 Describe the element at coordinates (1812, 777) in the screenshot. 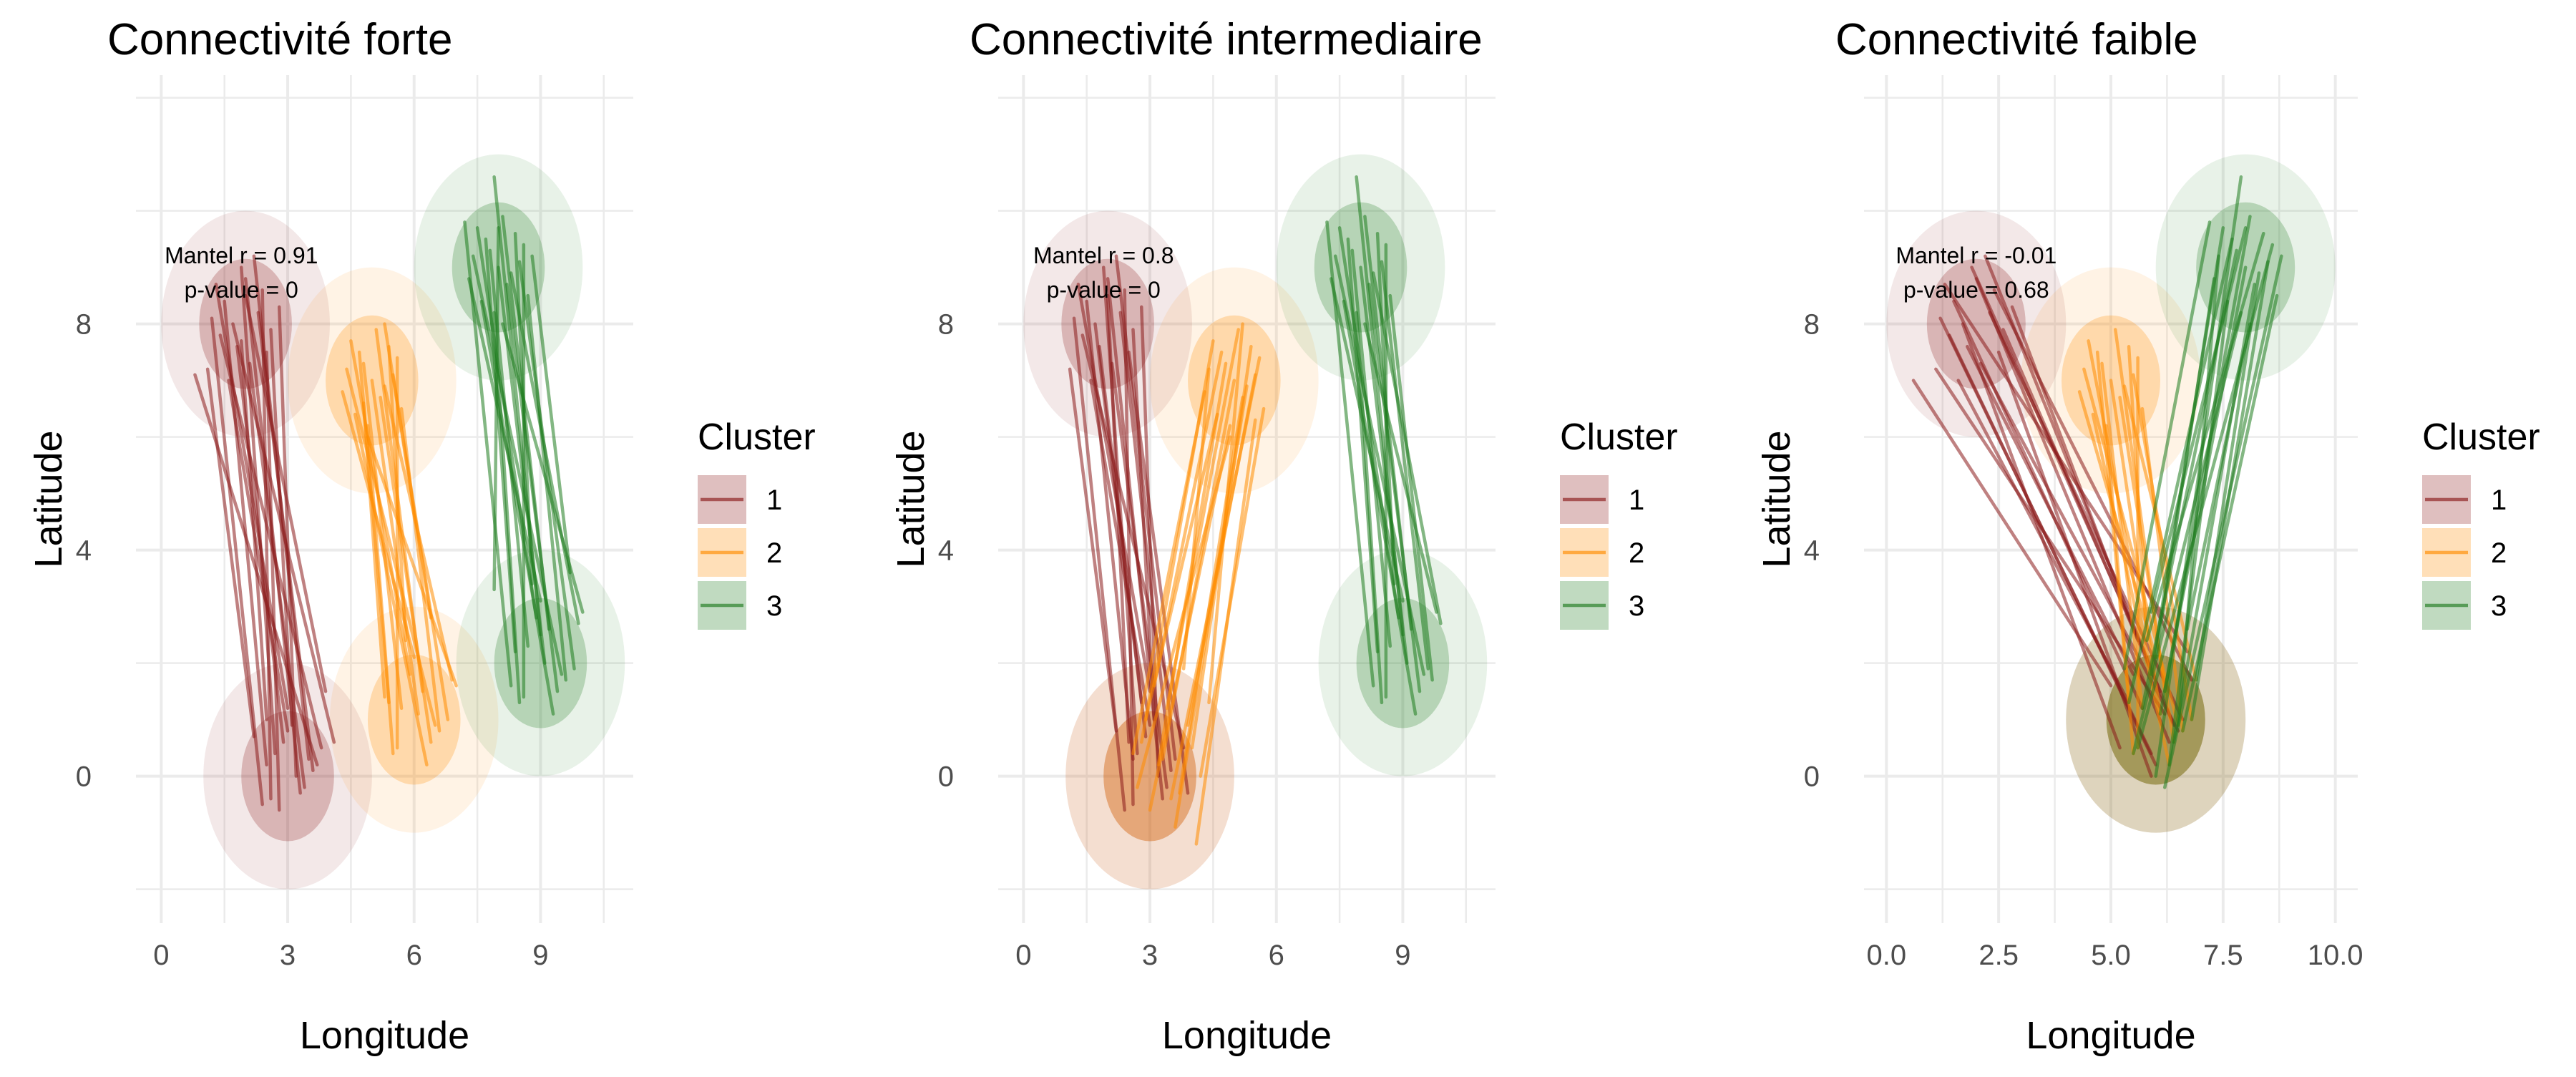

I see `y-tick-label: 0` at that location.